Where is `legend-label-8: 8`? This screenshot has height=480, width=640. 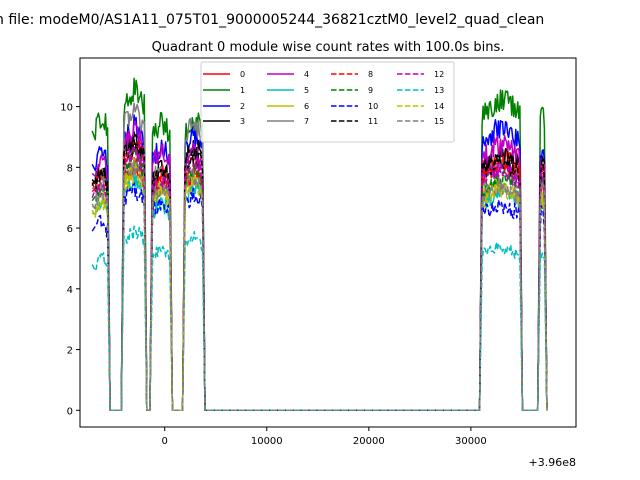 legend-label-8: 8 is located at coordinates (370, 74).